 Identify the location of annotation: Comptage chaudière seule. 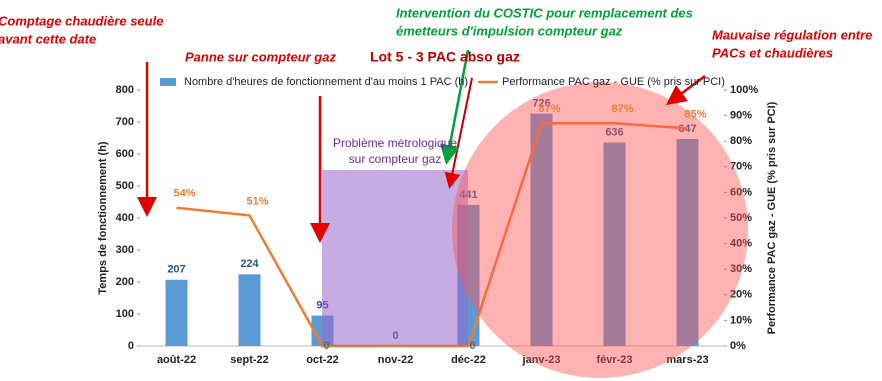
(81, 20).